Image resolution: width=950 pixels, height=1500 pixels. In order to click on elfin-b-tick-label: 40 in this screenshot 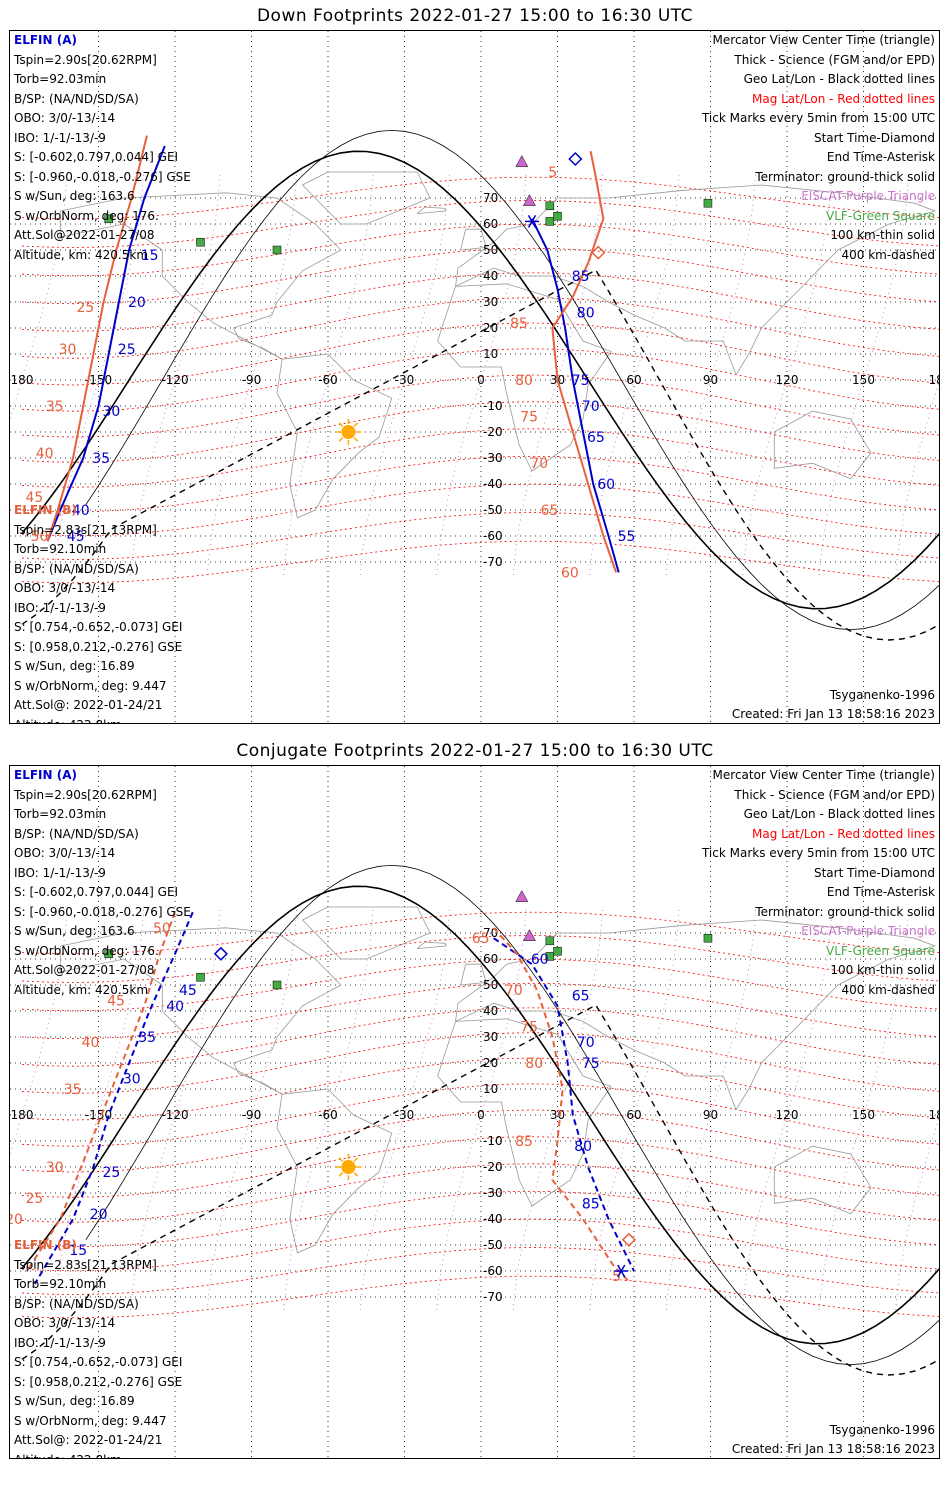, I will do `click(91, 1043)`.